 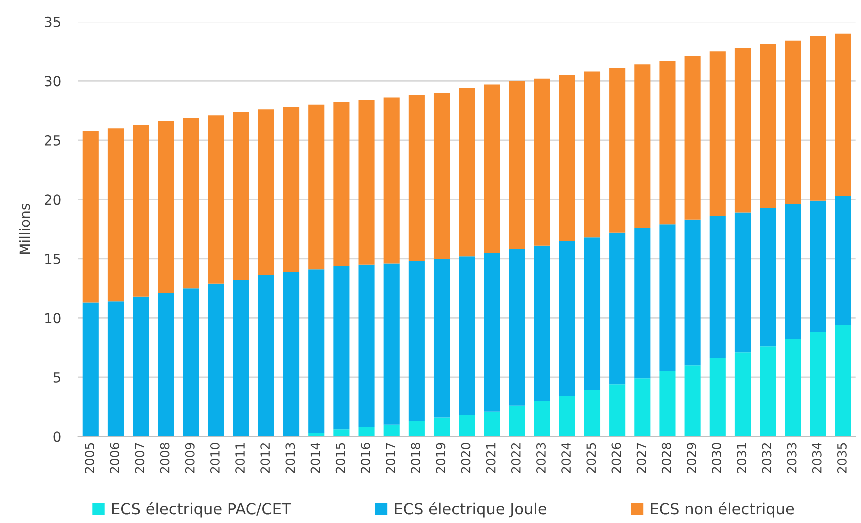 What do you see at coordinates (57, 437) in the screenshot?
I see `y-tick-label: 0` at bounding box center [57, 437].